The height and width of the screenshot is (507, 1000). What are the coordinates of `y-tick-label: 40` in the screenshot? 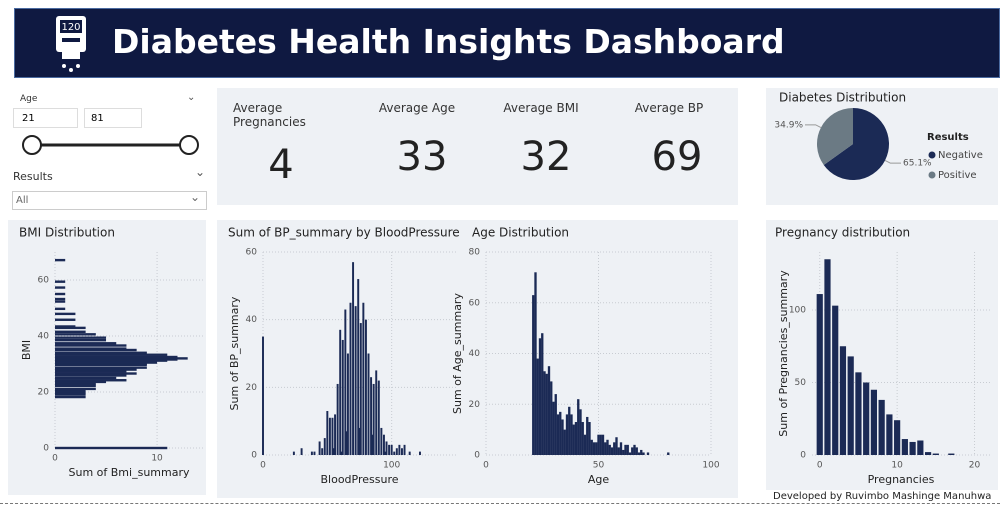 It's located at (44, 337).